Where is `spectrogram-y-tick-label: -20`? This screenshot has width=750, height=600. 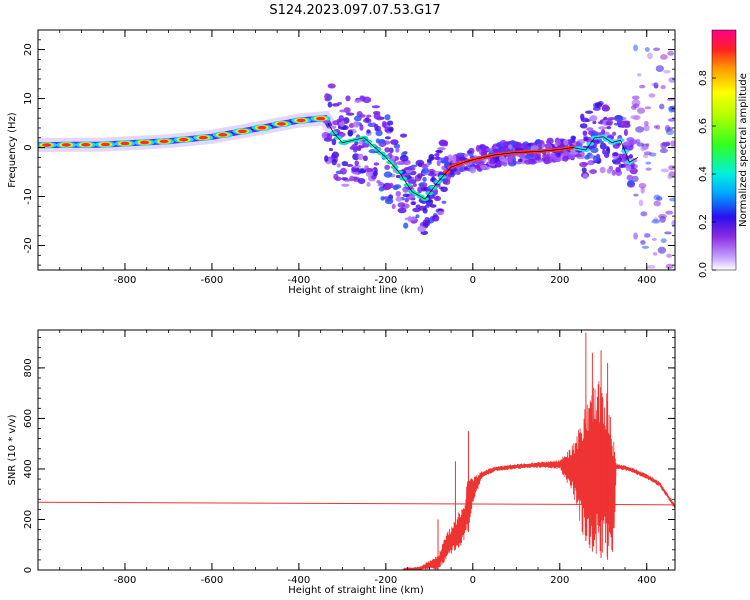
spectrogram-y-tick-label: -20 is located at coordinates (28, 245).